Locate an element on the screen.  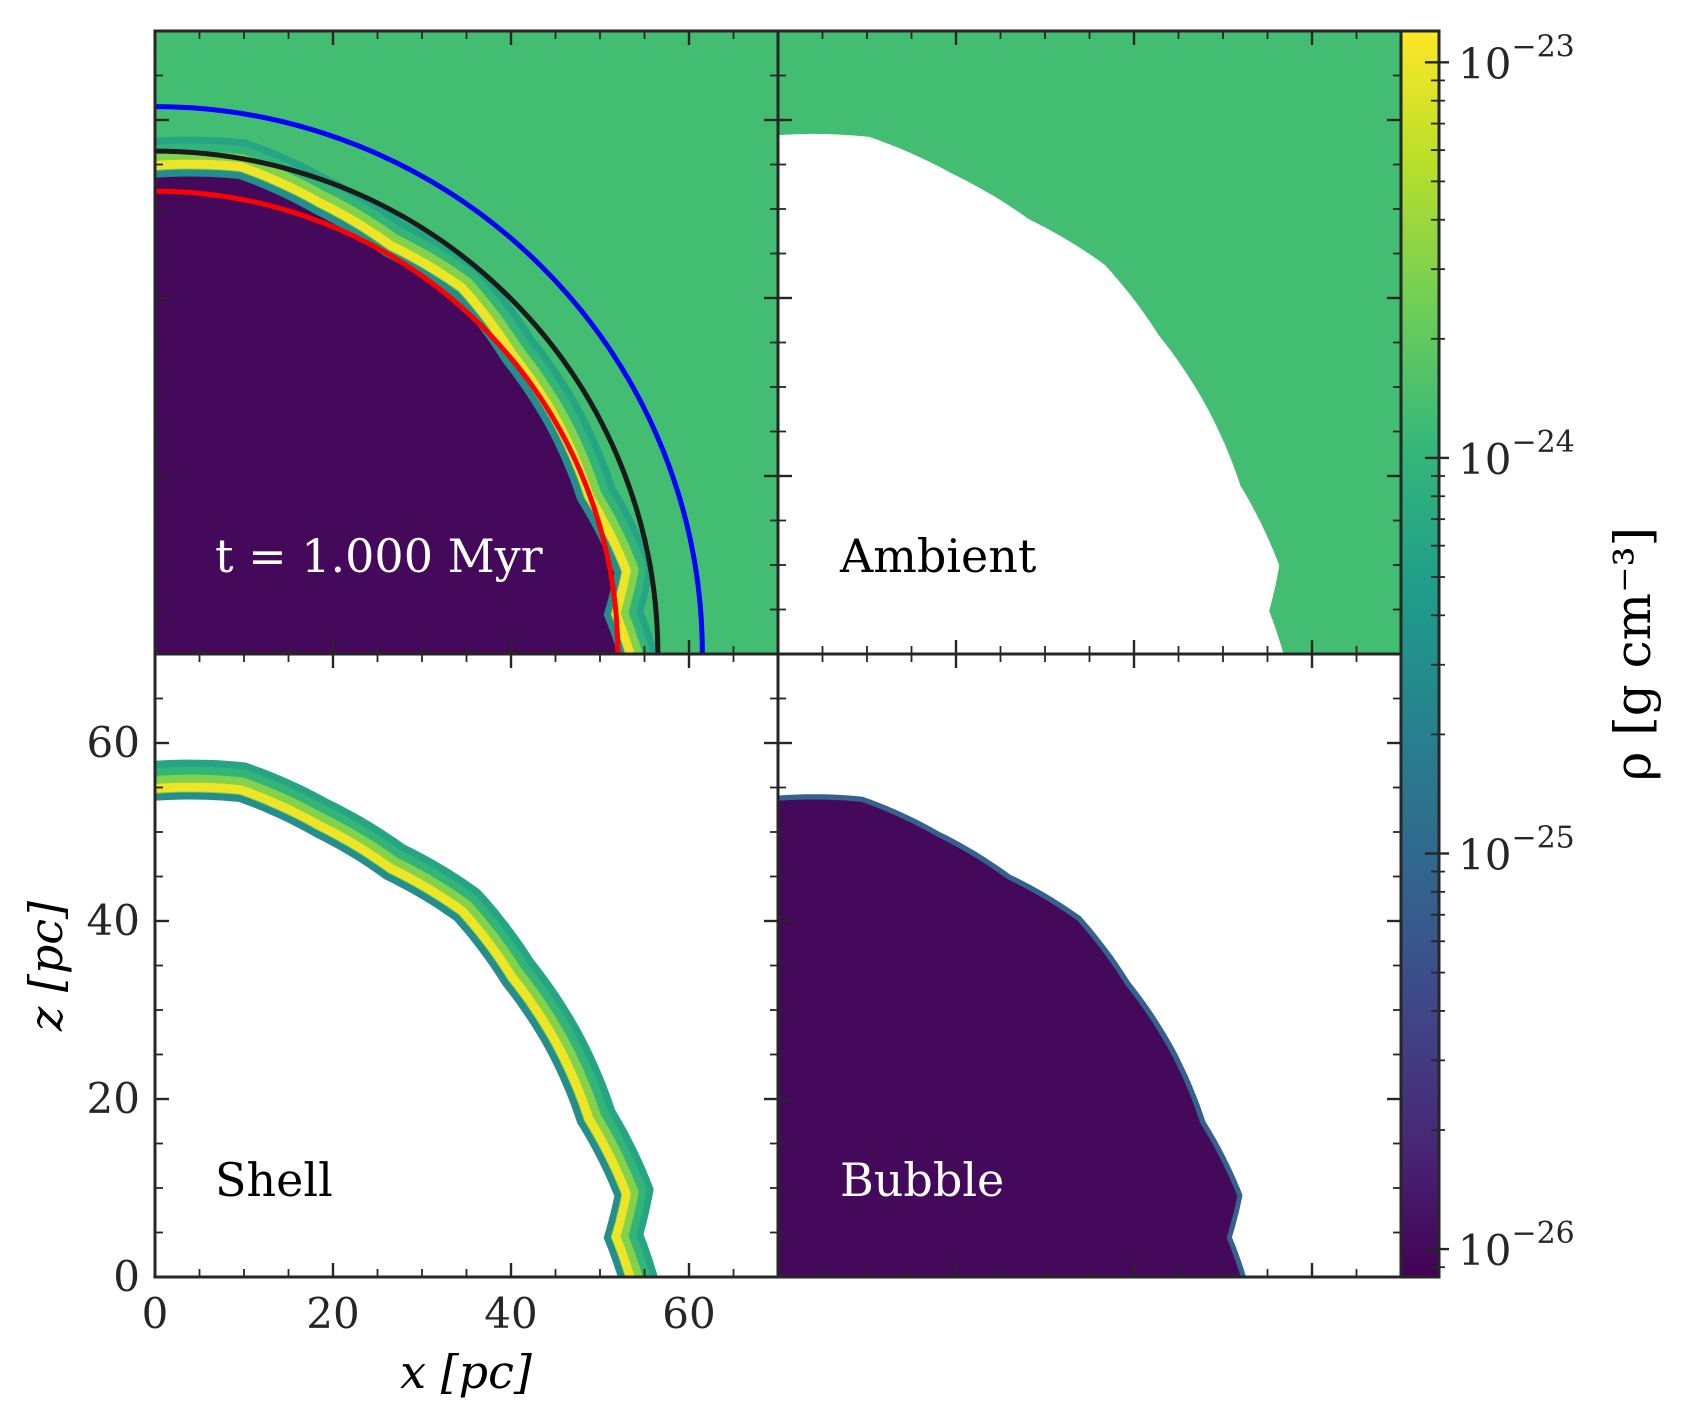
y-tick-label: 0 is located at coordinates (126, 1276).